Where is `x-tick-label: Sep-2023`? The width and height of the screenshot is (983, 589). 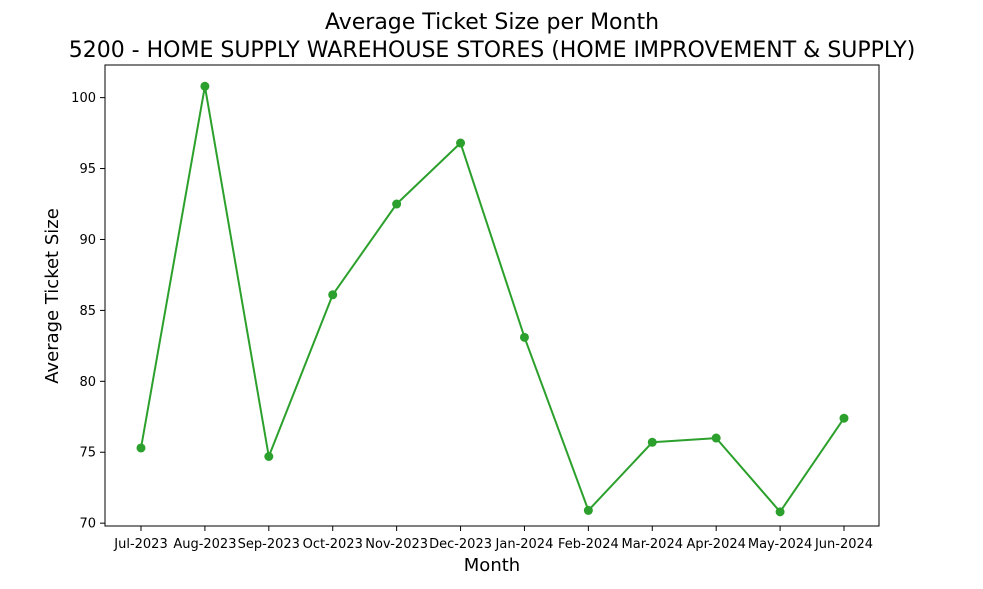 x-tick-label: Sep-2023 is located at coordinates (269, 544).